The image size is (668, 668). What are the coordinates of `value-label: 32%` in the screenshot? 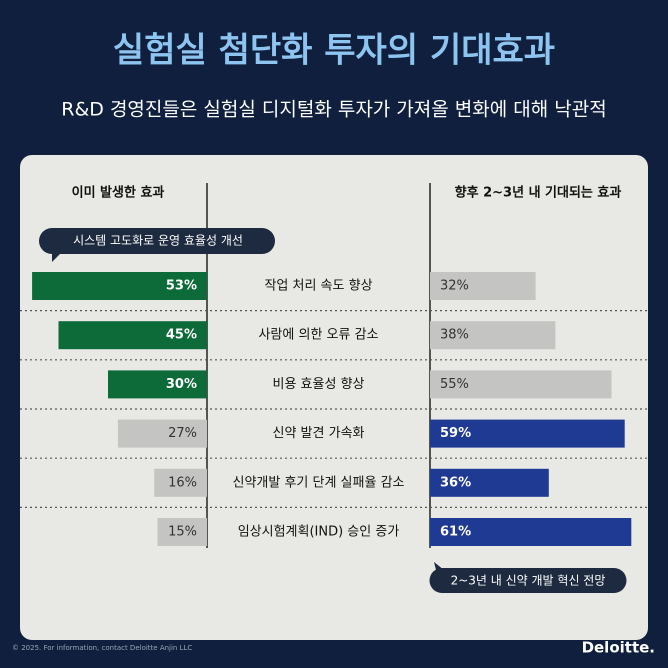 It's located at (454, 286).